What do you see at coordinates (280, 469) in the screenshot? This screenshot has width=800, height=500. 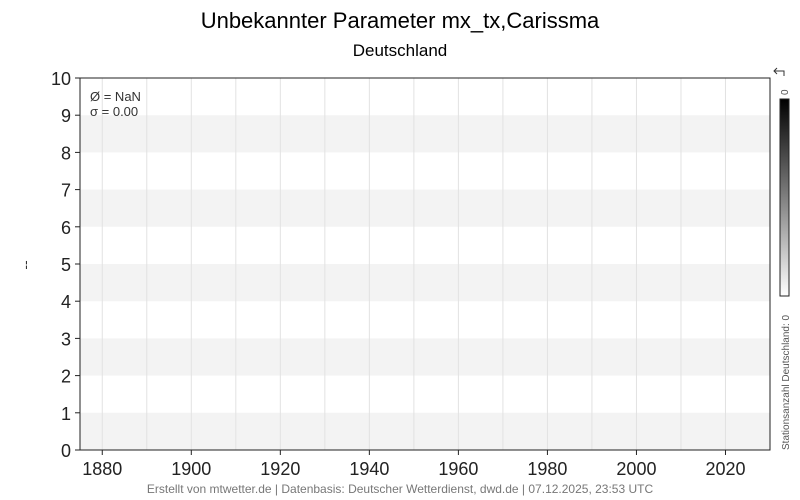 I see `x-tick-label: 1920` at bounding box center [280, 469].